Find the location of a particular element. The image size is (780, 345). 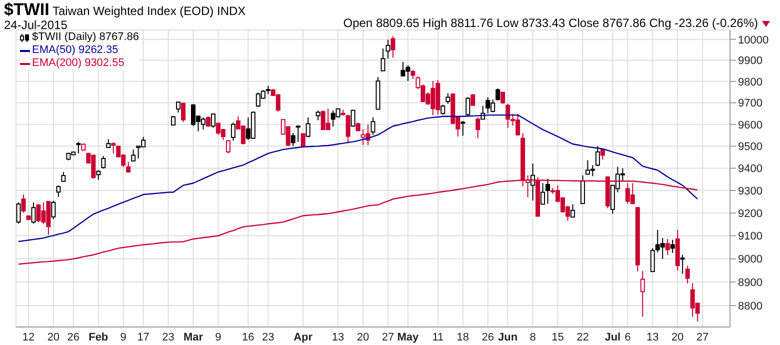

y-tick-label: 9100 is located at coordinates (750, 236).